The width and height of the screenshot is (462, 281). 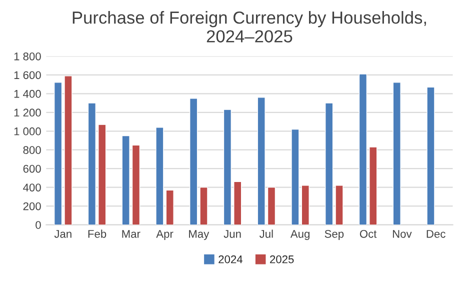 What do you see at coordinates (32, 188) in the screenshot?
I see `y-tick-label: 400` at bounding box center [32, 188].